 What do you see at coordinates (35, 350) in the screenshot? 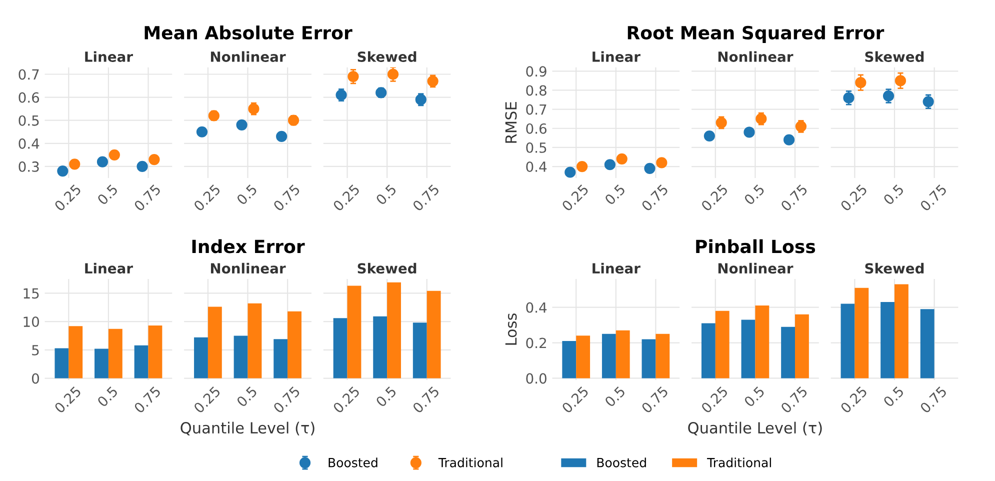
I see `y-tick-label: 5` at bounding box center [35, 350].